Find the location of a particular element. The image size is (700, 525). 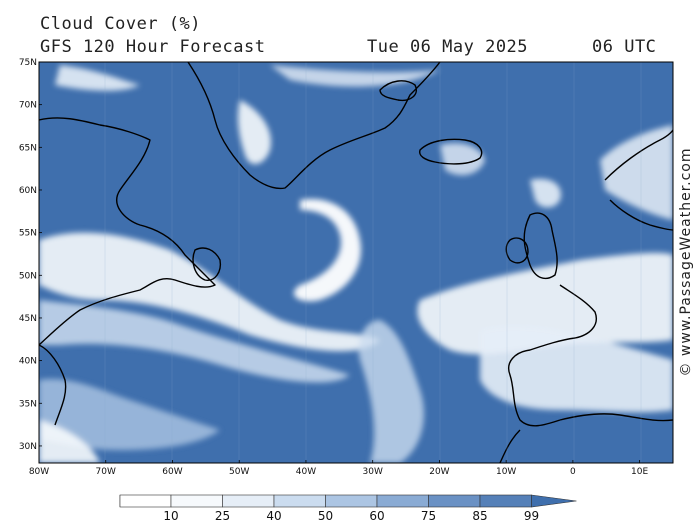

legend-value-label: 50 is located at coordinates (325, 516).